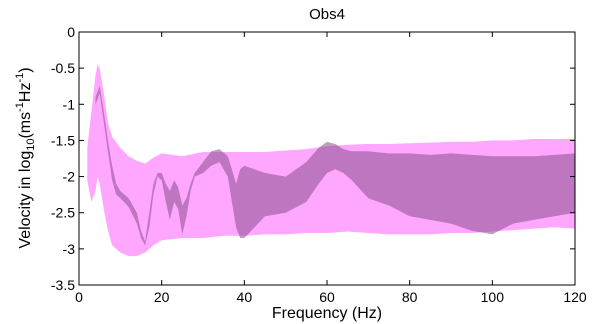 The width and height of the screenshot is (602, 324). What do you see at coordinates (69, 104) in the screenshot?
I see `y-tick-label: -1` at bounding box center [69, 104].